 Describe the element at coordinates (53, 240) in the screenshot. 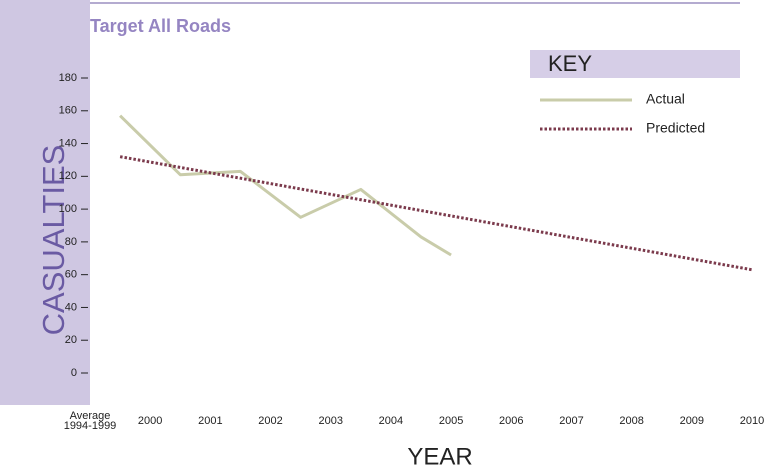

I see `y-axis-label: CASUALTIES` at that location.